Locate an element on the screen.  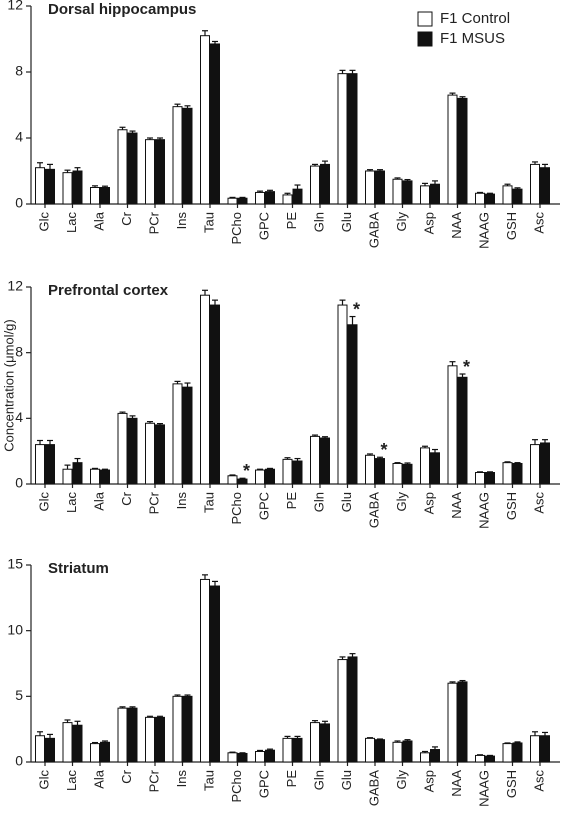
x-tick-label: PCho is located at coordinates (236, 786).